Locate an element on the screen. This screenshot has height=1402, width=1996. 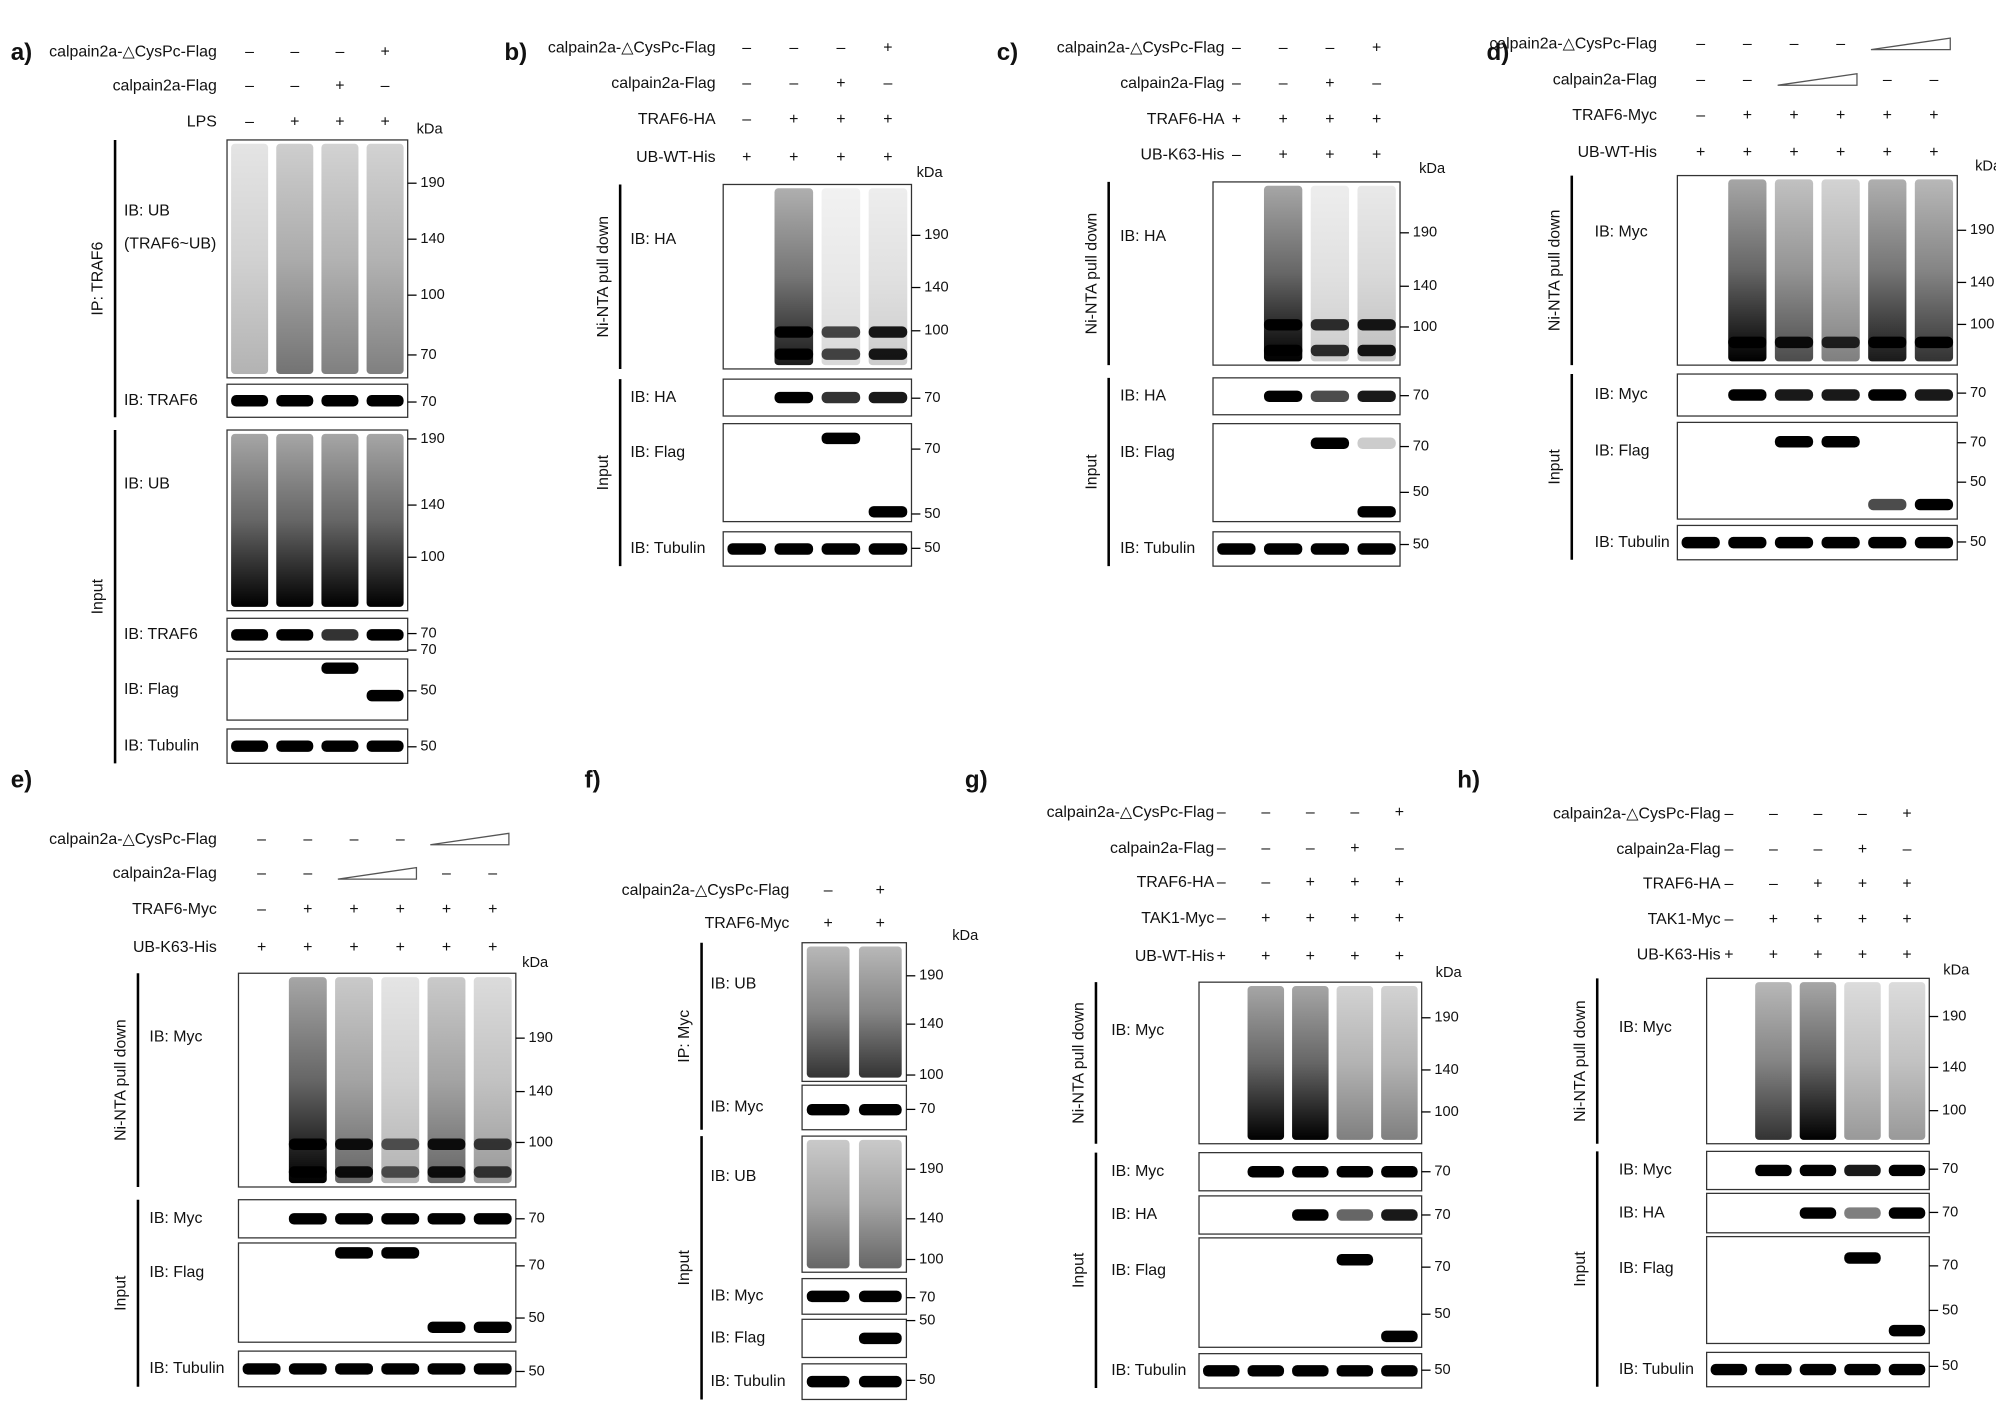
condition-name: UB-WT-His is located at coordinates (1617, 152).